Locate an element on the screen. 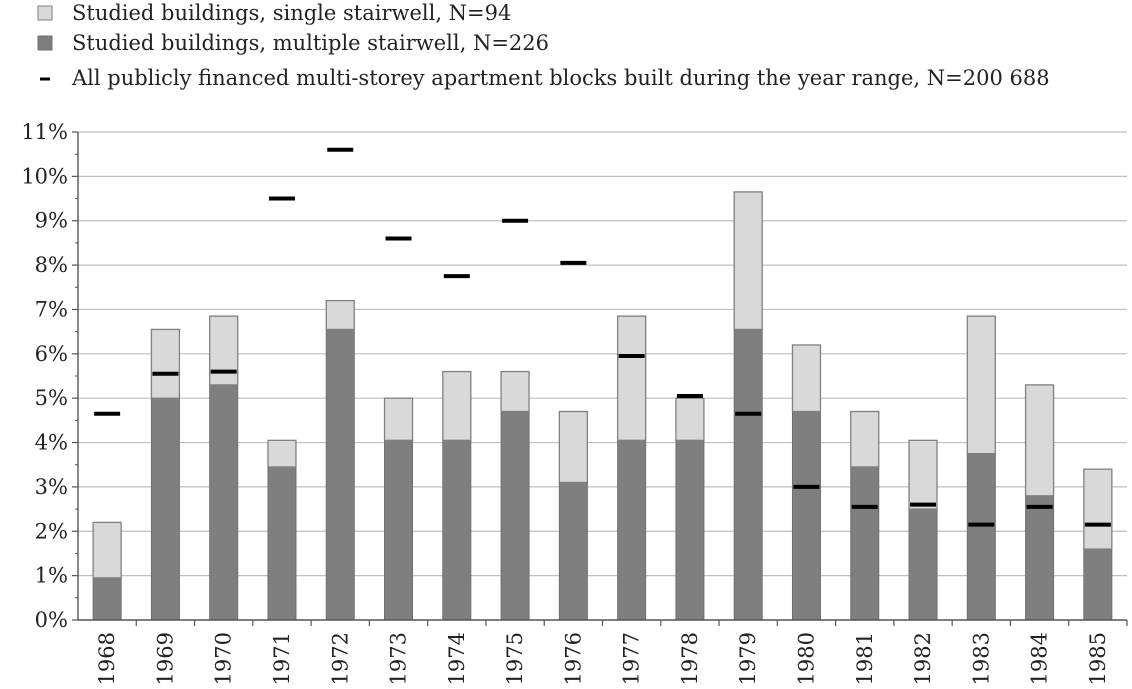  x-tick-label: 1979 is located at coordinates (748, 658).